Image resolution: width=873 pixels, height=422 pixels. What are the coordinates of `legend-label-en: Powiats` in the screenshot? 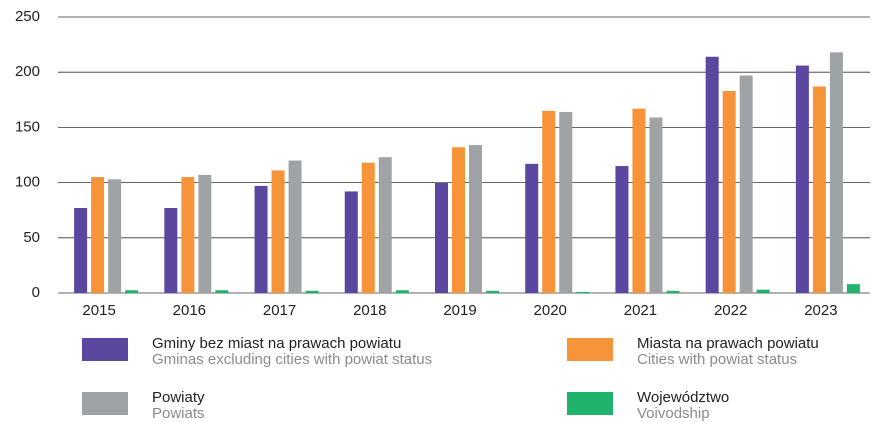 It's located at (178, 413).